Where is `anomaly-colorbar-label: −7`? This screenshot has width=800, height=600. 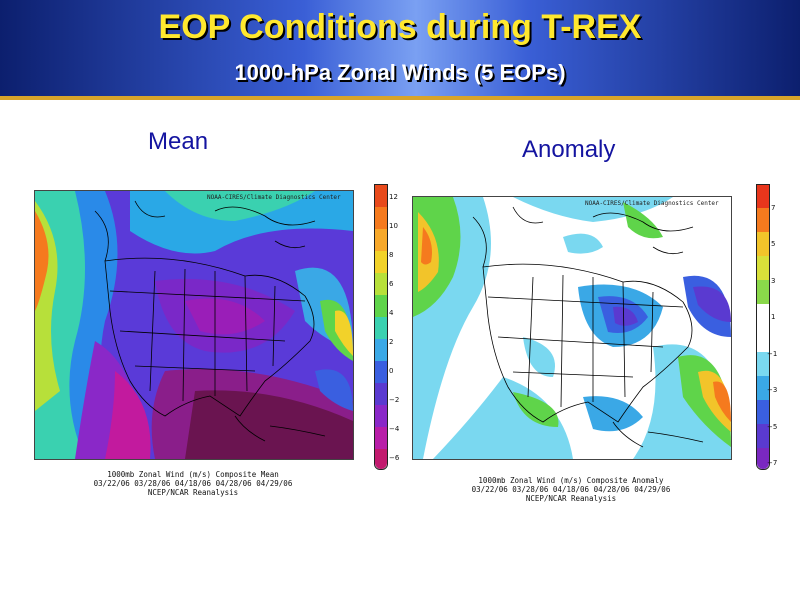 anomaly-colorbar-label: −7 is located at coordinates (772, 463).